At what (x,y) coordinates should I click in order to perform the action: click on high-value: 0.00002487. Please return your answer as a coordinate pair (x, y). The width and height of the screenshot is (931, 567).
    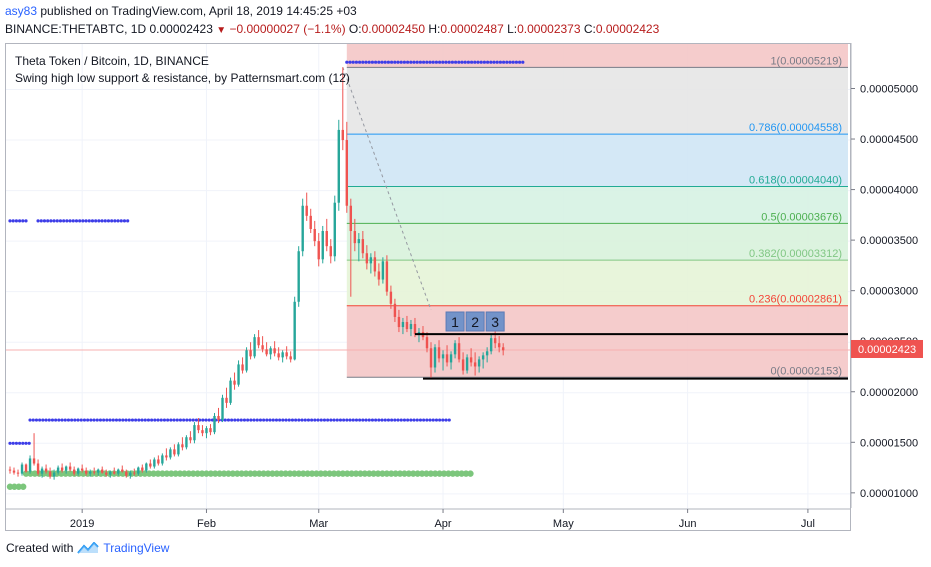
    Looking at the image, I should click on (472, 29).